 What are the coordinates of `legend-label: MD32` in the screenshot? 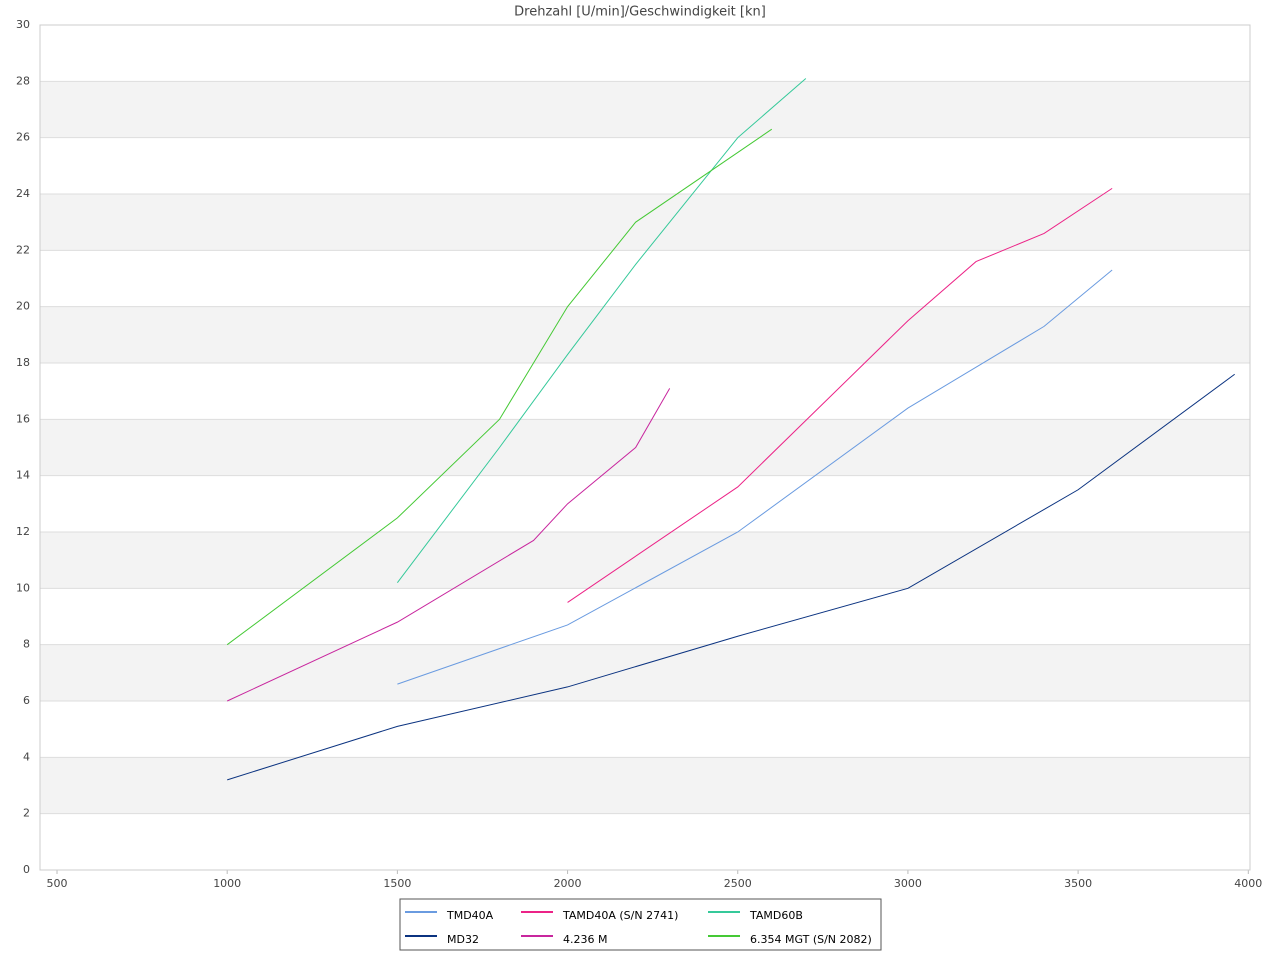 It's located at (463, 939).